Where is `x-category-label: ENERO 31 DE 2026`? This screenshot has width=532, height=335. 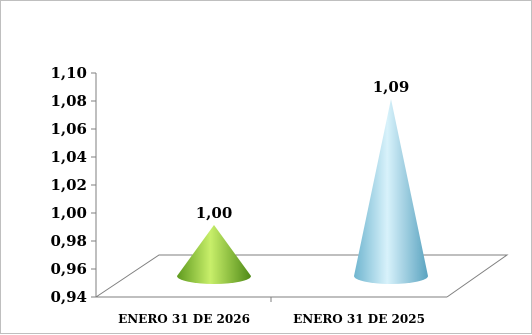
x-category-label: ENERO 31 DE 2026 is located at coordinates (184, 319).